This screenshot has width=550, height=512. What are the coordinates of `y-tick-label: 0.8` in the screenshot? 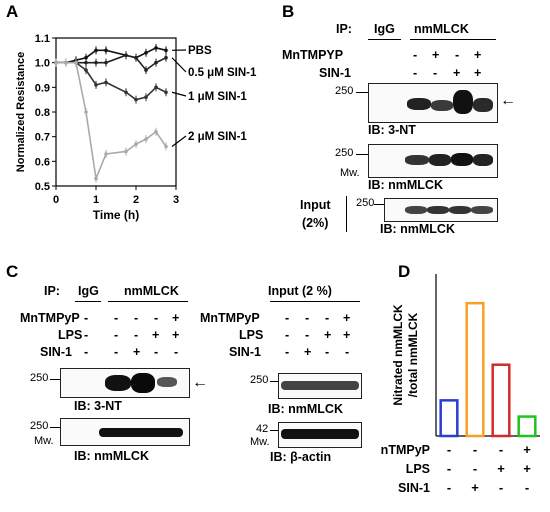 It's located at (42, 113).